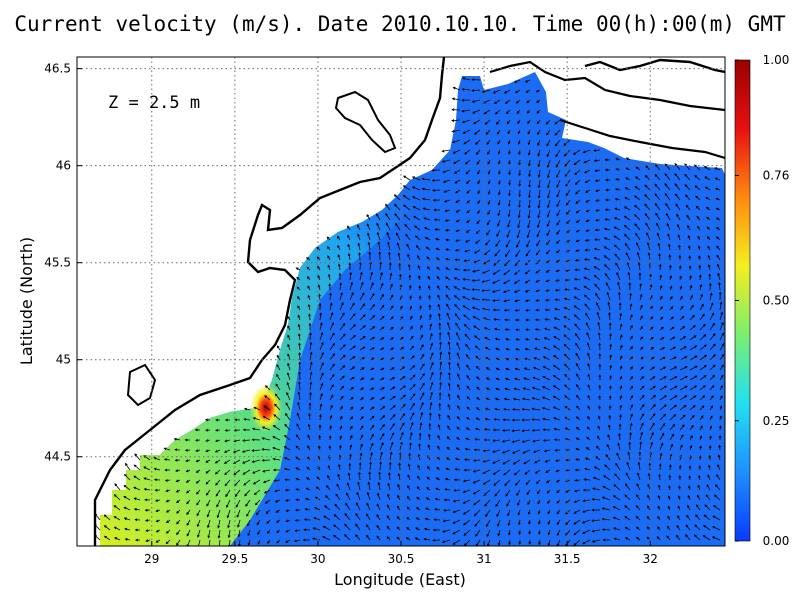 The image size is (800, 600). I want to click on y-tick-label: 45, so click(63, 360).